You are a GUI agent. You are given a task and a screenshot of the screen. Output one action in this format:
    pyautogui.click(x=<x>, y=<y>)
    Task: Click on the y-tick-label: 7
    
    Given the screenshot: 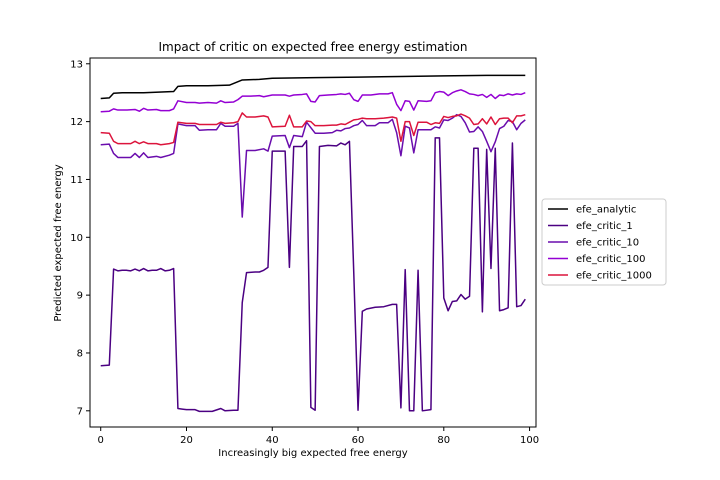 What is the action you would take?
    pyautogui.click(x=80, y=411)
    